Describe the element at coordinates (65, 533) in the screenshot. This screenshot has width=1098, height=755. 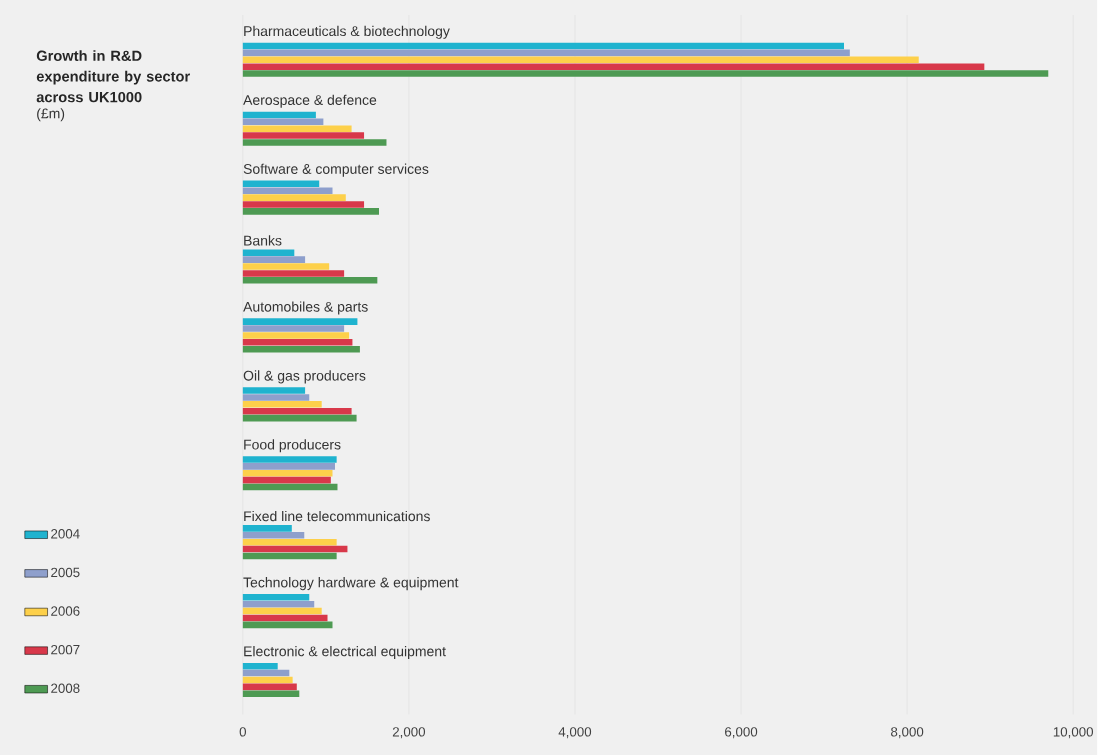
I see `legend-label: 2004` at that location.